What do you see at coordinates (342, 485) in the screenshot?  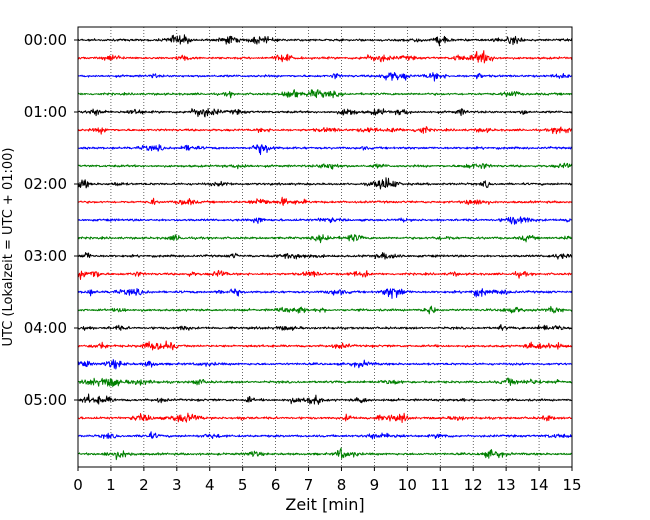 I see `x-tick-label-8: 8` at bounding box center [342, 485].